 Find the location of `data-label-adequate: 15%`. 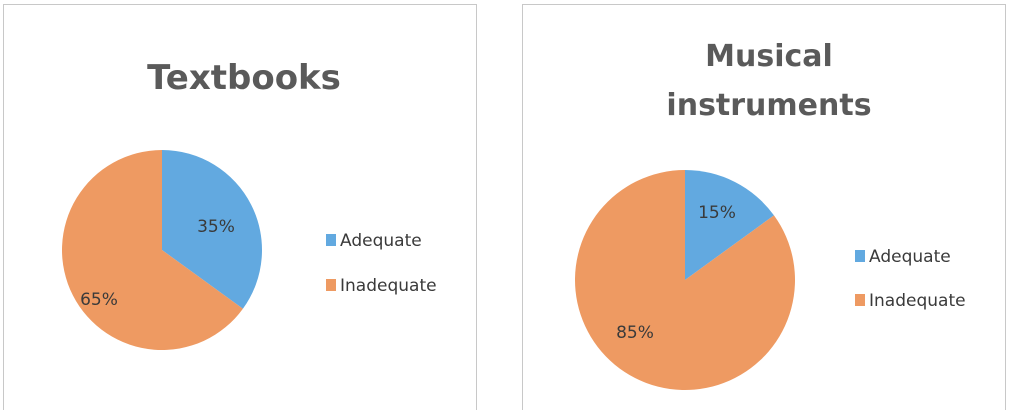

data-label-adequate: 15% is located at coordinates (717, 213).